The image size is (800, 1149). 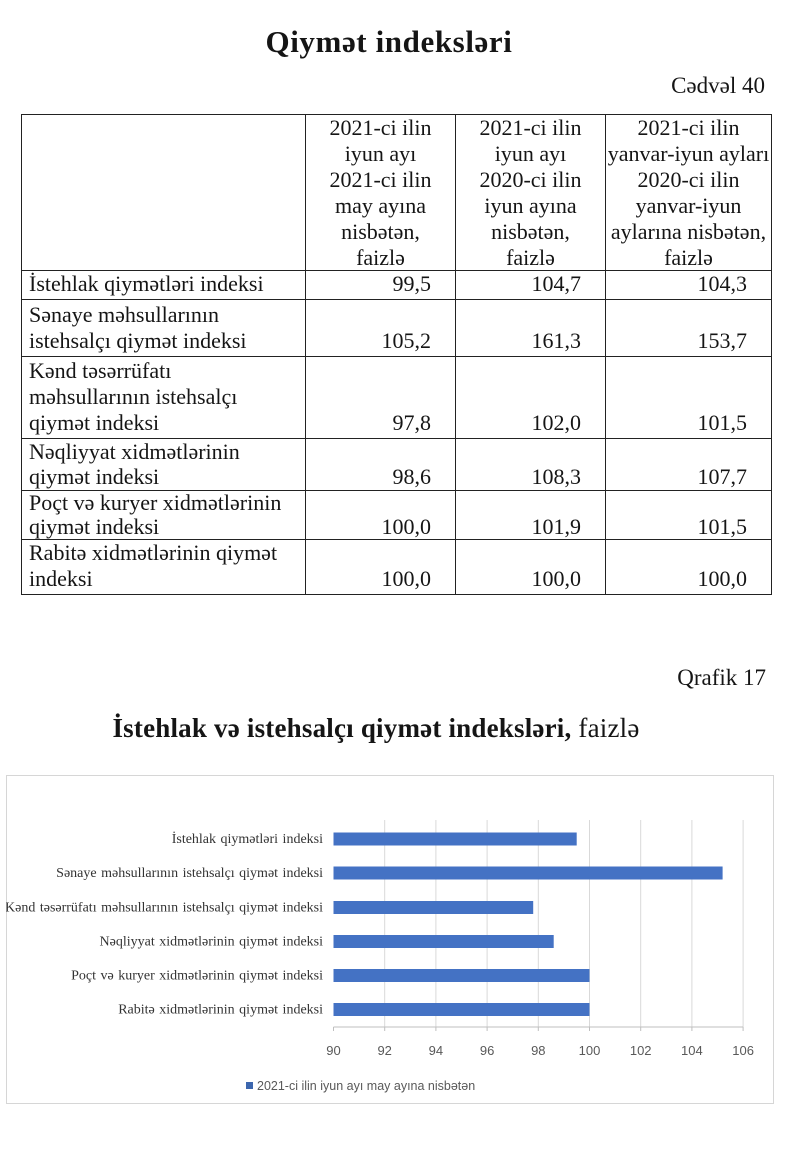 I want to click on svg-text: 102, so click(x=641, y=1050).